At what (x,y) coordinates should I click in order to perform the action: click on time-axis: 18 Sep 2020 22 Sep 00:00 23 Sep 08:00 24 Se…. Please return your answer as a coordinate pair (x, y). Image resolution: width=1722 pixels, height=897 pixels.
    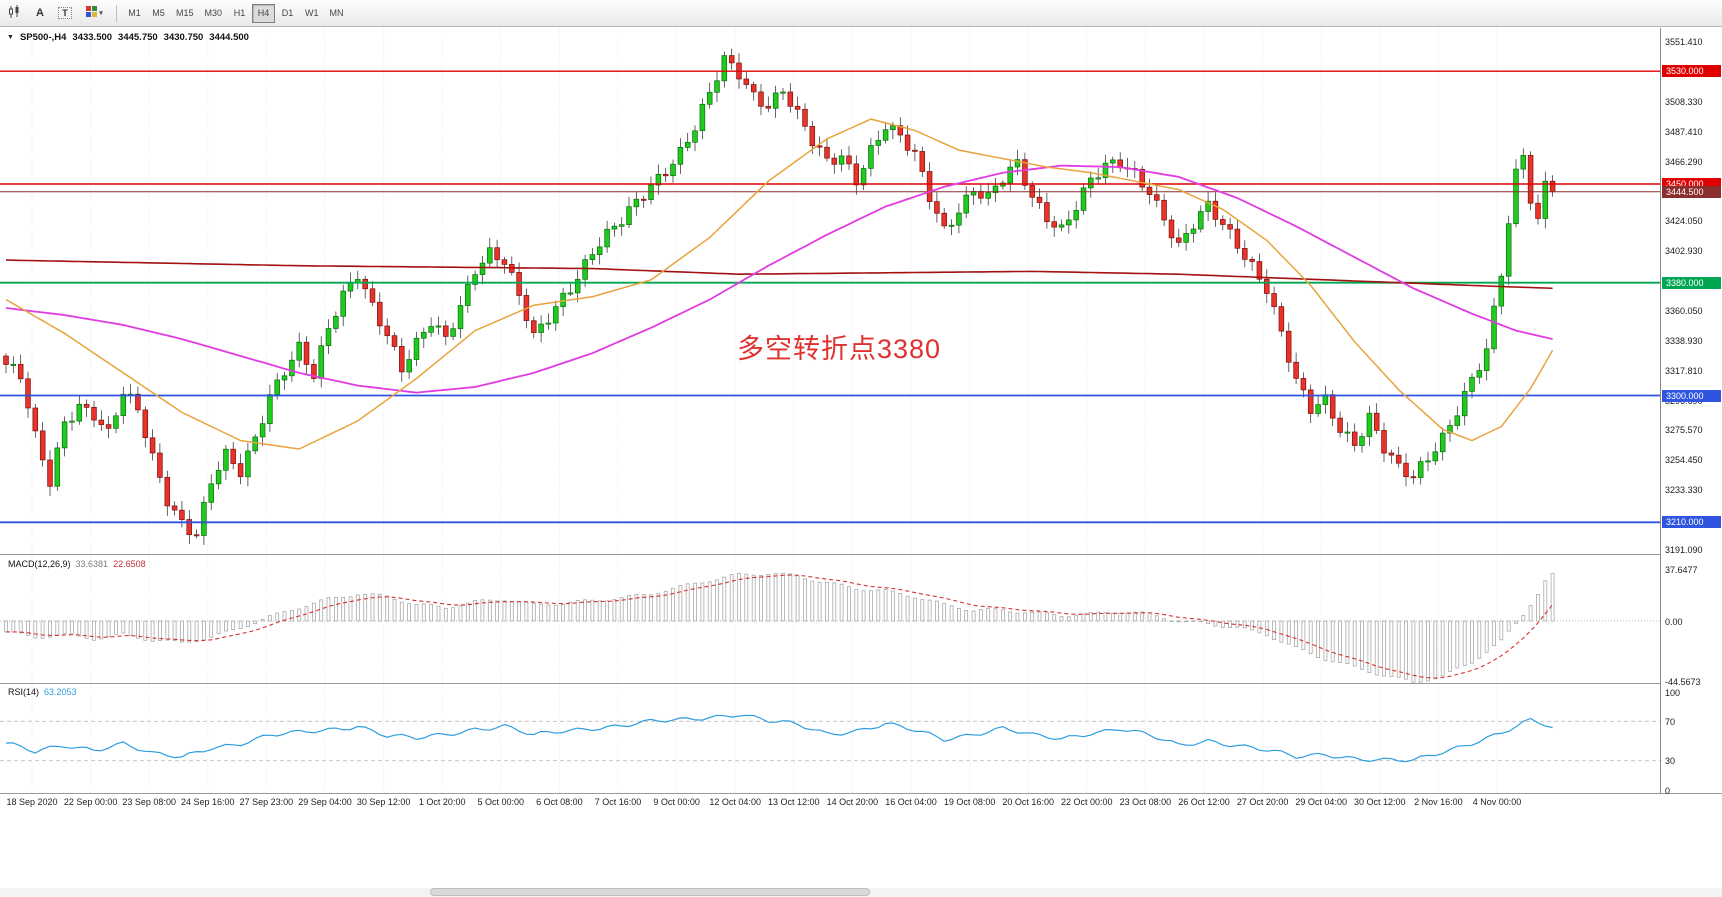
    Looking at the image, I should click on (830, 803).